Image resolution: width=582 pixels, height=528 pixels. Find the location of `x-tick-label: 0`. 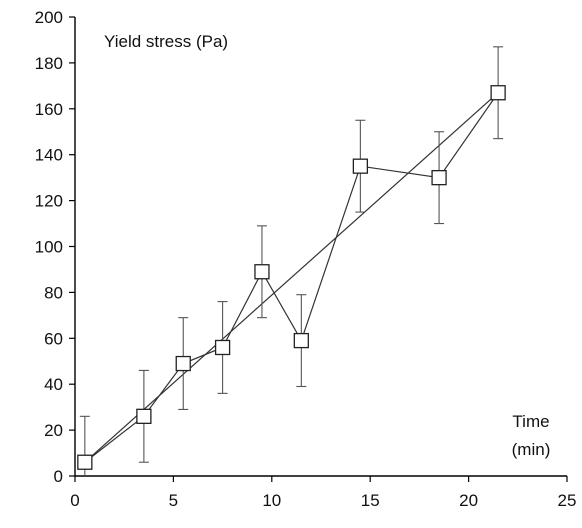

x-tick-label: 0 is located at coordinates (74, 500).